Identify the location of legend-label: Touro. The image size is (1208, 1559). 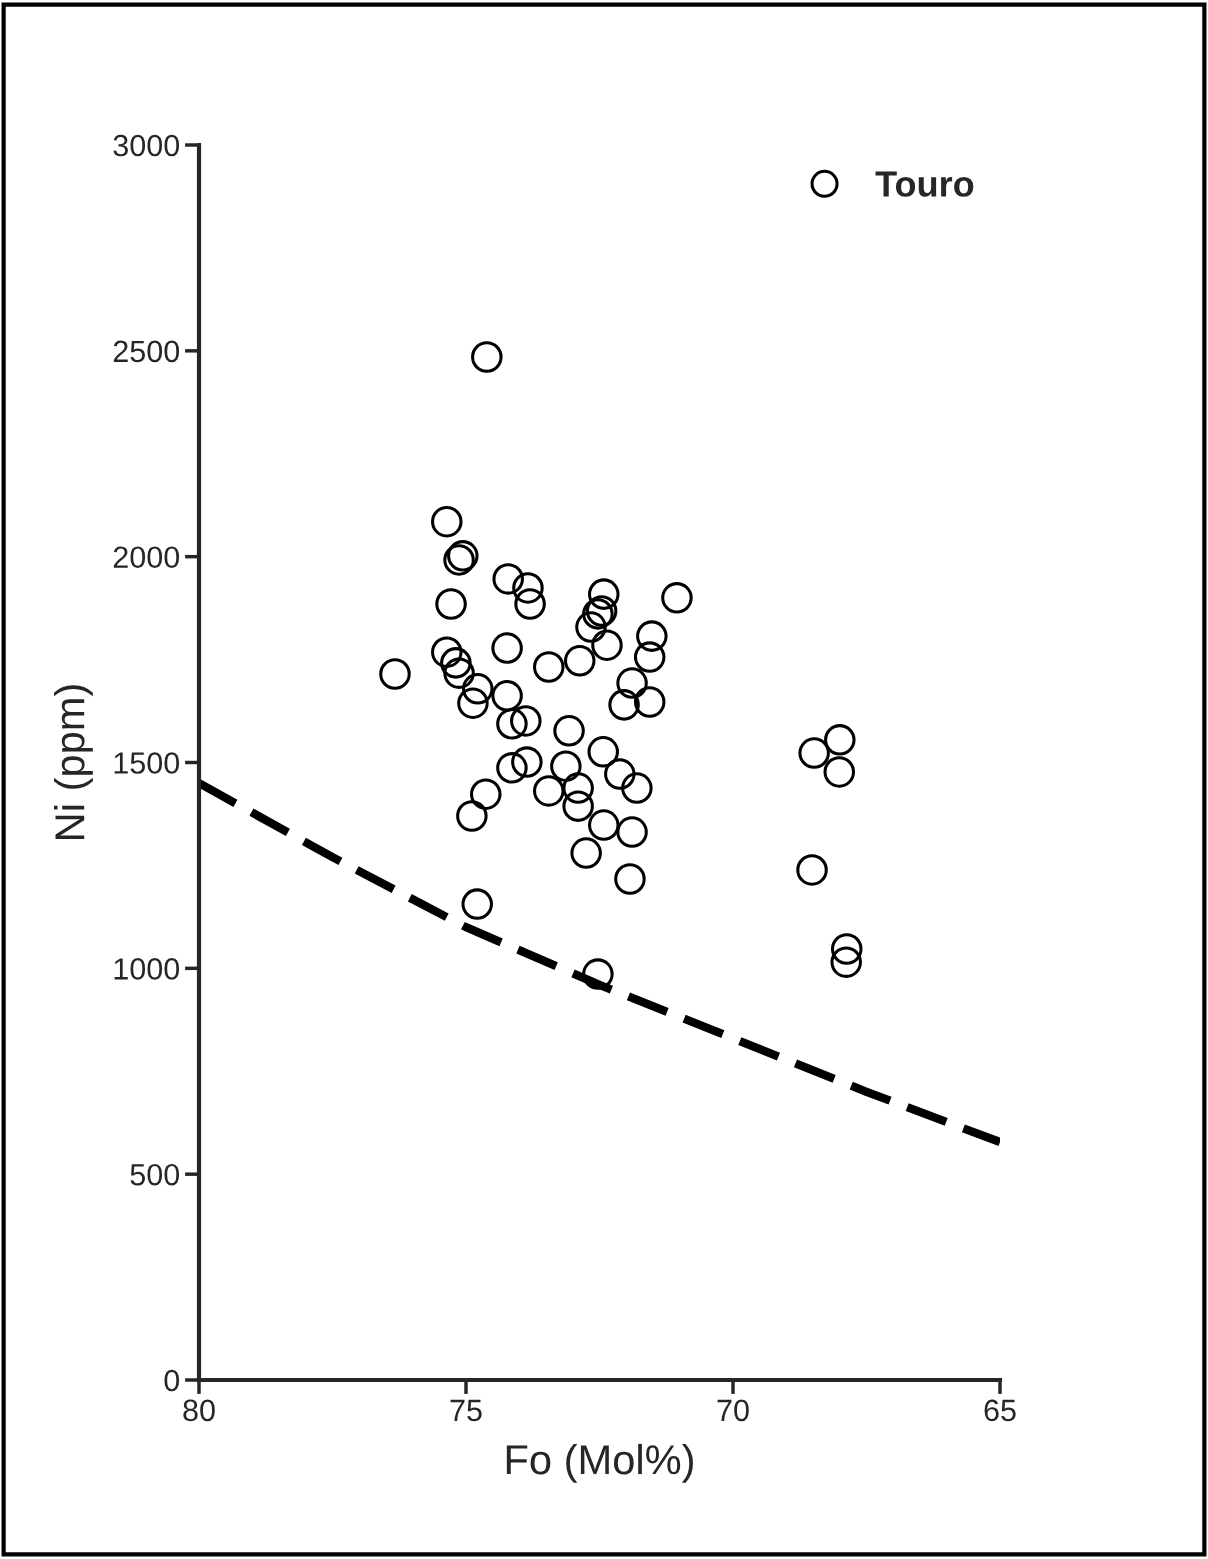
(924, 184).